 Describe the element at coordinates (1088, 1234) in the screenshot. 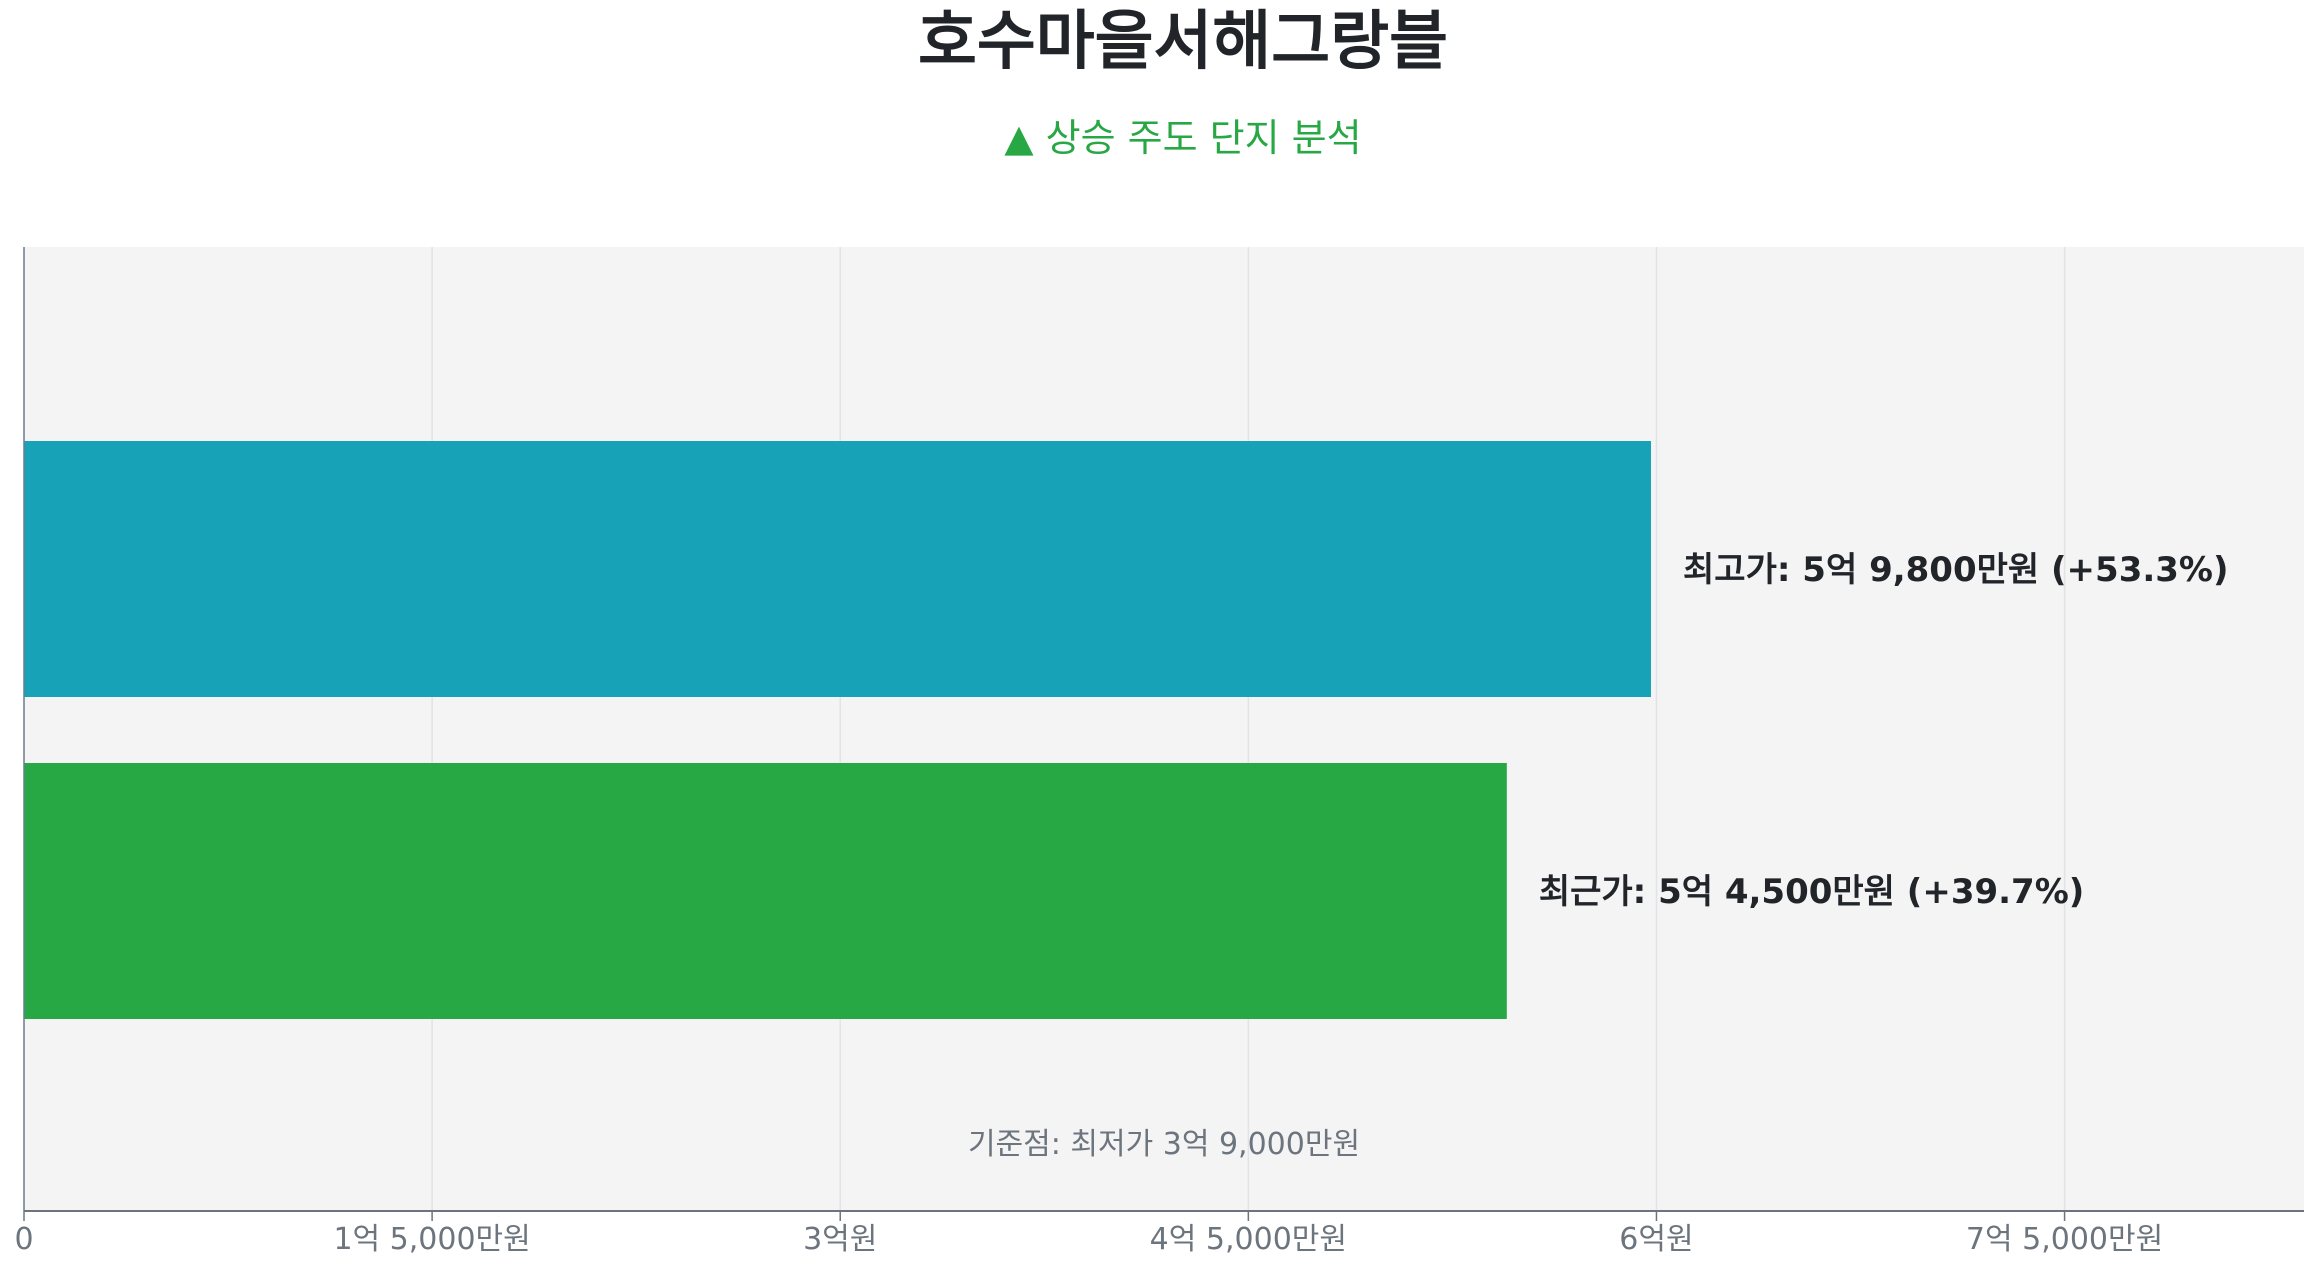

I see `x-axis-ticks: 0 1억 5,000만원 3억원 4억 5,000만원 6억원 7억 5,000만원` at that location.